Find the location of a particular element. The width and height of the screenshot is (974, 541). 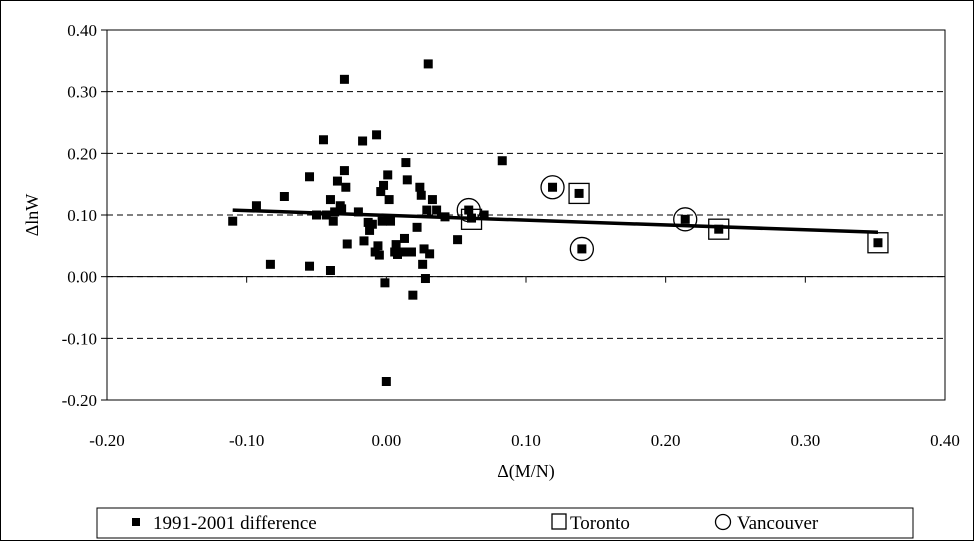

legend-label-toronto: Toronto is located at coordinates (600, 523).